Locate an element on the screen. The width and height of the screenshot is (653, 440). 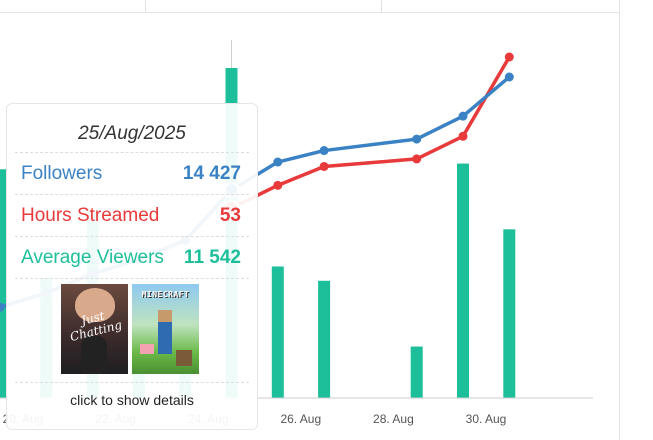
tooltip-games: Just Chatting MINECRAFT is located at coordinates (132, 331).